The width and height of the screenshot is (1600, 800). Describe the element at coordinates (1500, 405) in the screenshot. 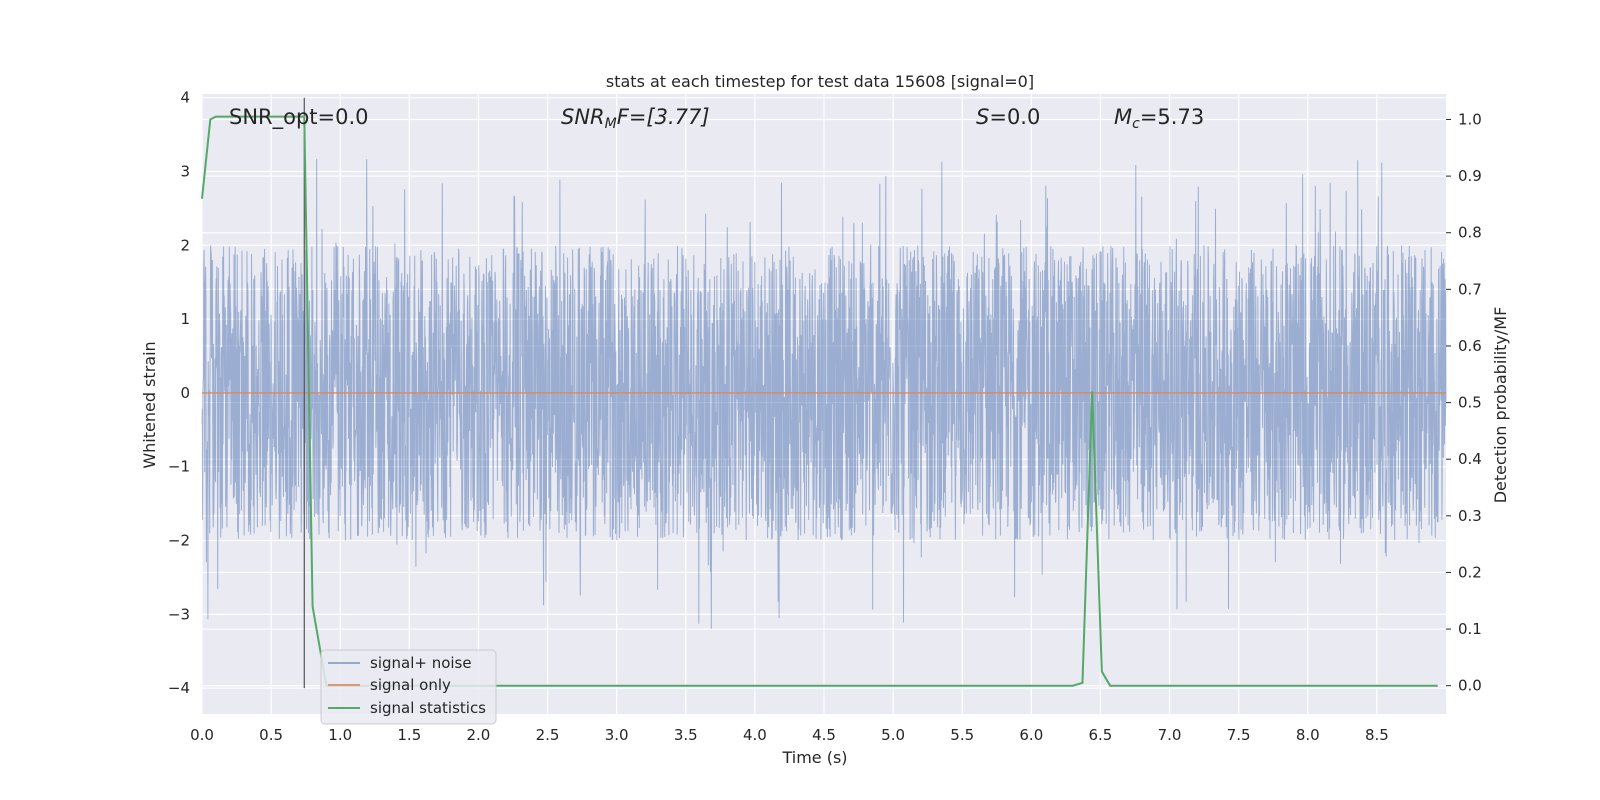

I see `y-axis-right-label: Detection probability/MF` at that location.